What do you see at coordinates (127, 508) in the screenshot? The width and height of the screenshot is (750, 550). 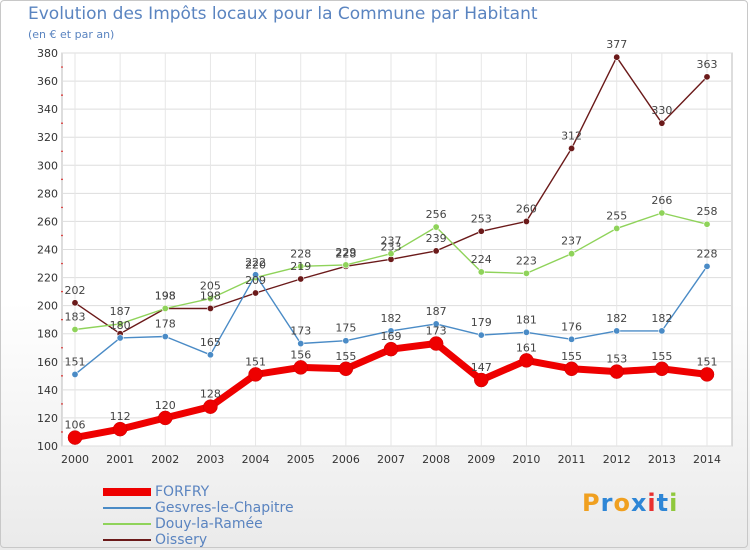 I see `legend-swatch-gesvres-le-chapitre` at bounding box center [127, 508].